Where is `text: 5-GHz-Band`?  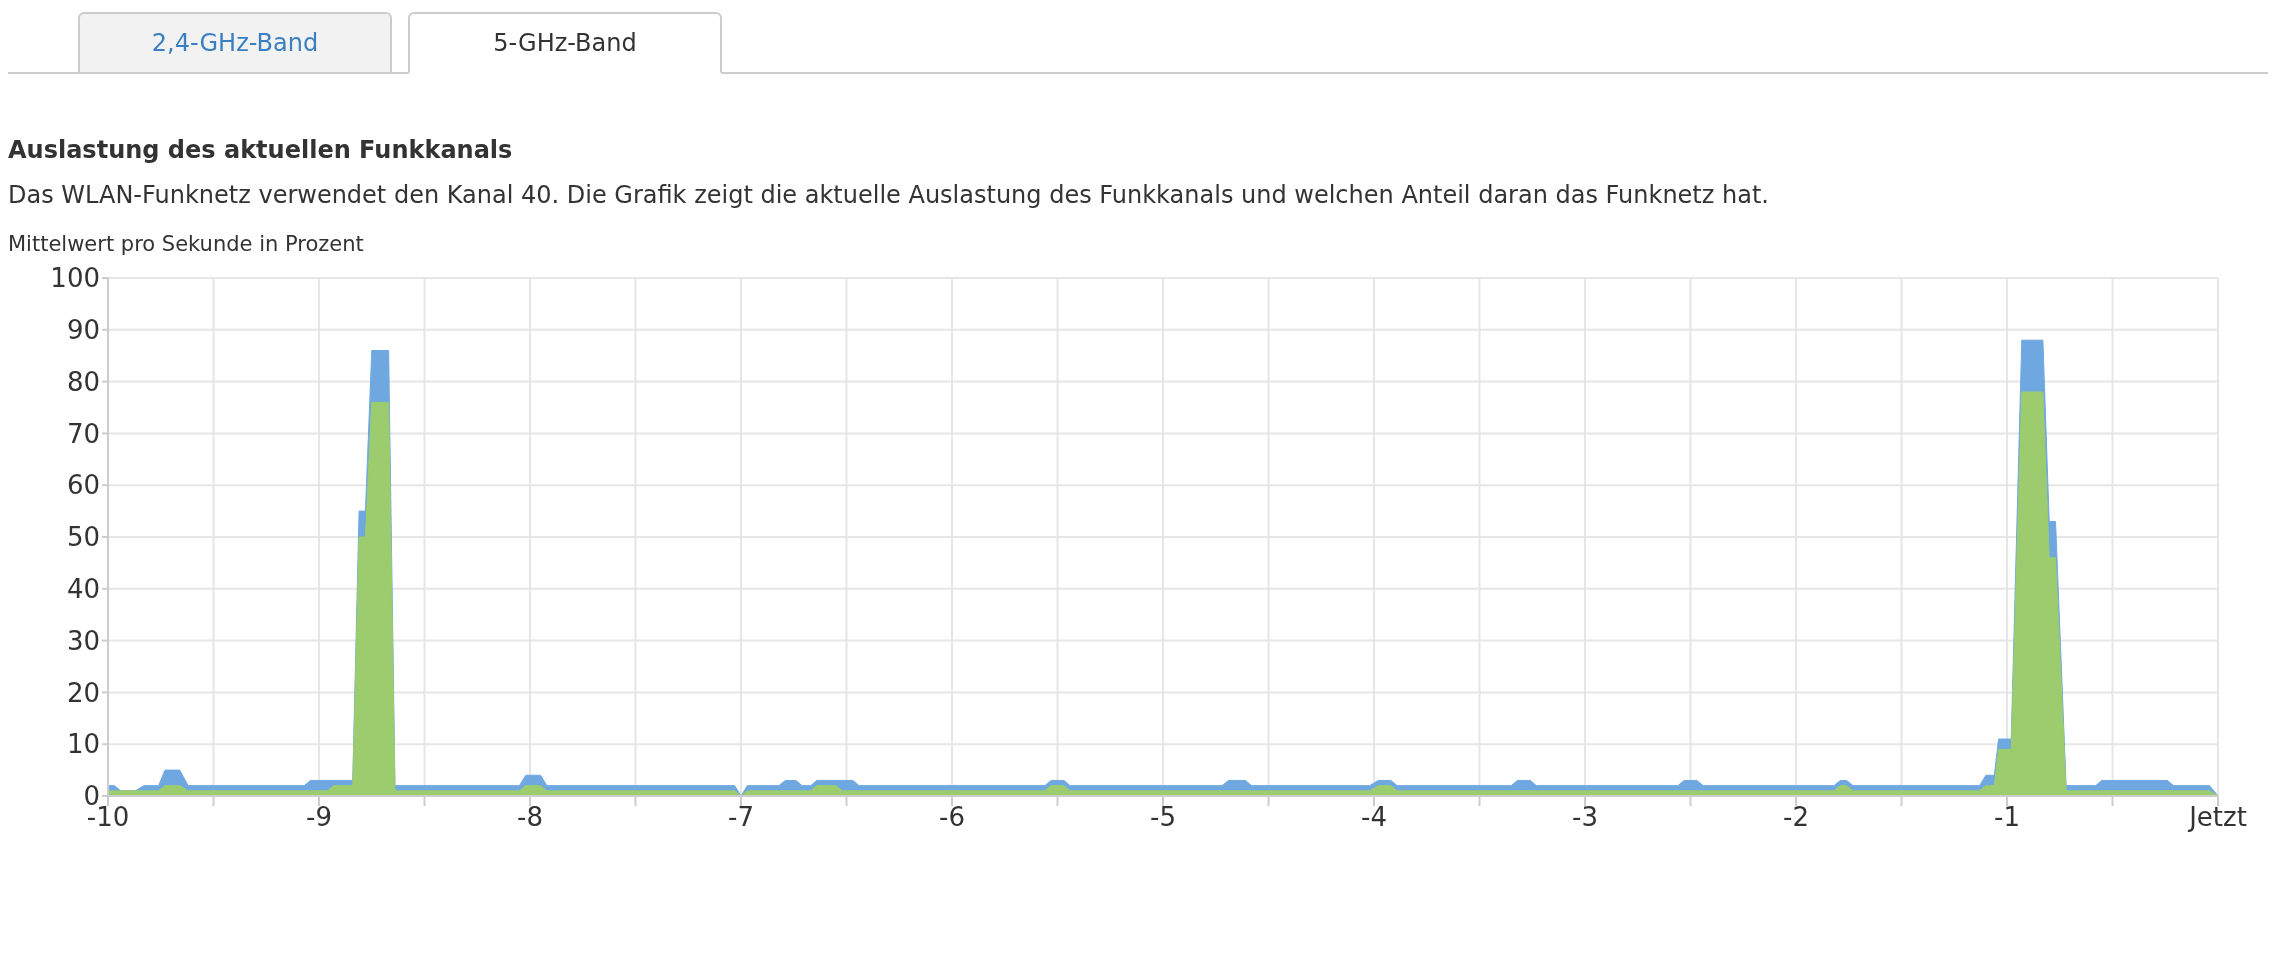 text: 5-GHz-Band is located at coordinates (565, 43).